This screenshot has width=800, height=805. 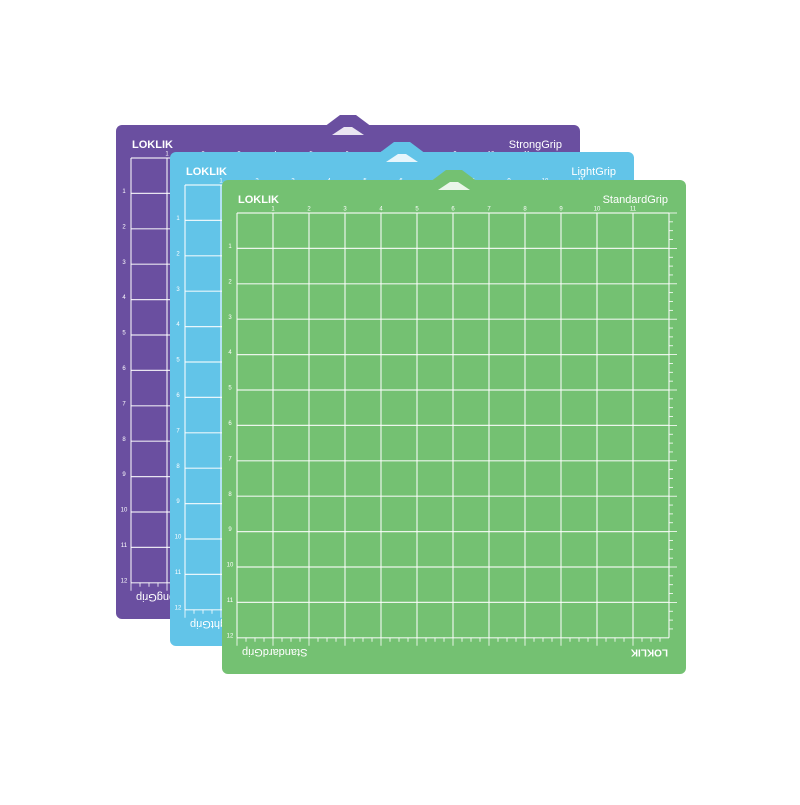 What do you see at coordinates (635, 200) in the screenshot?
I see `grip-label: StandardGrip` at bounding box center [635, 200].